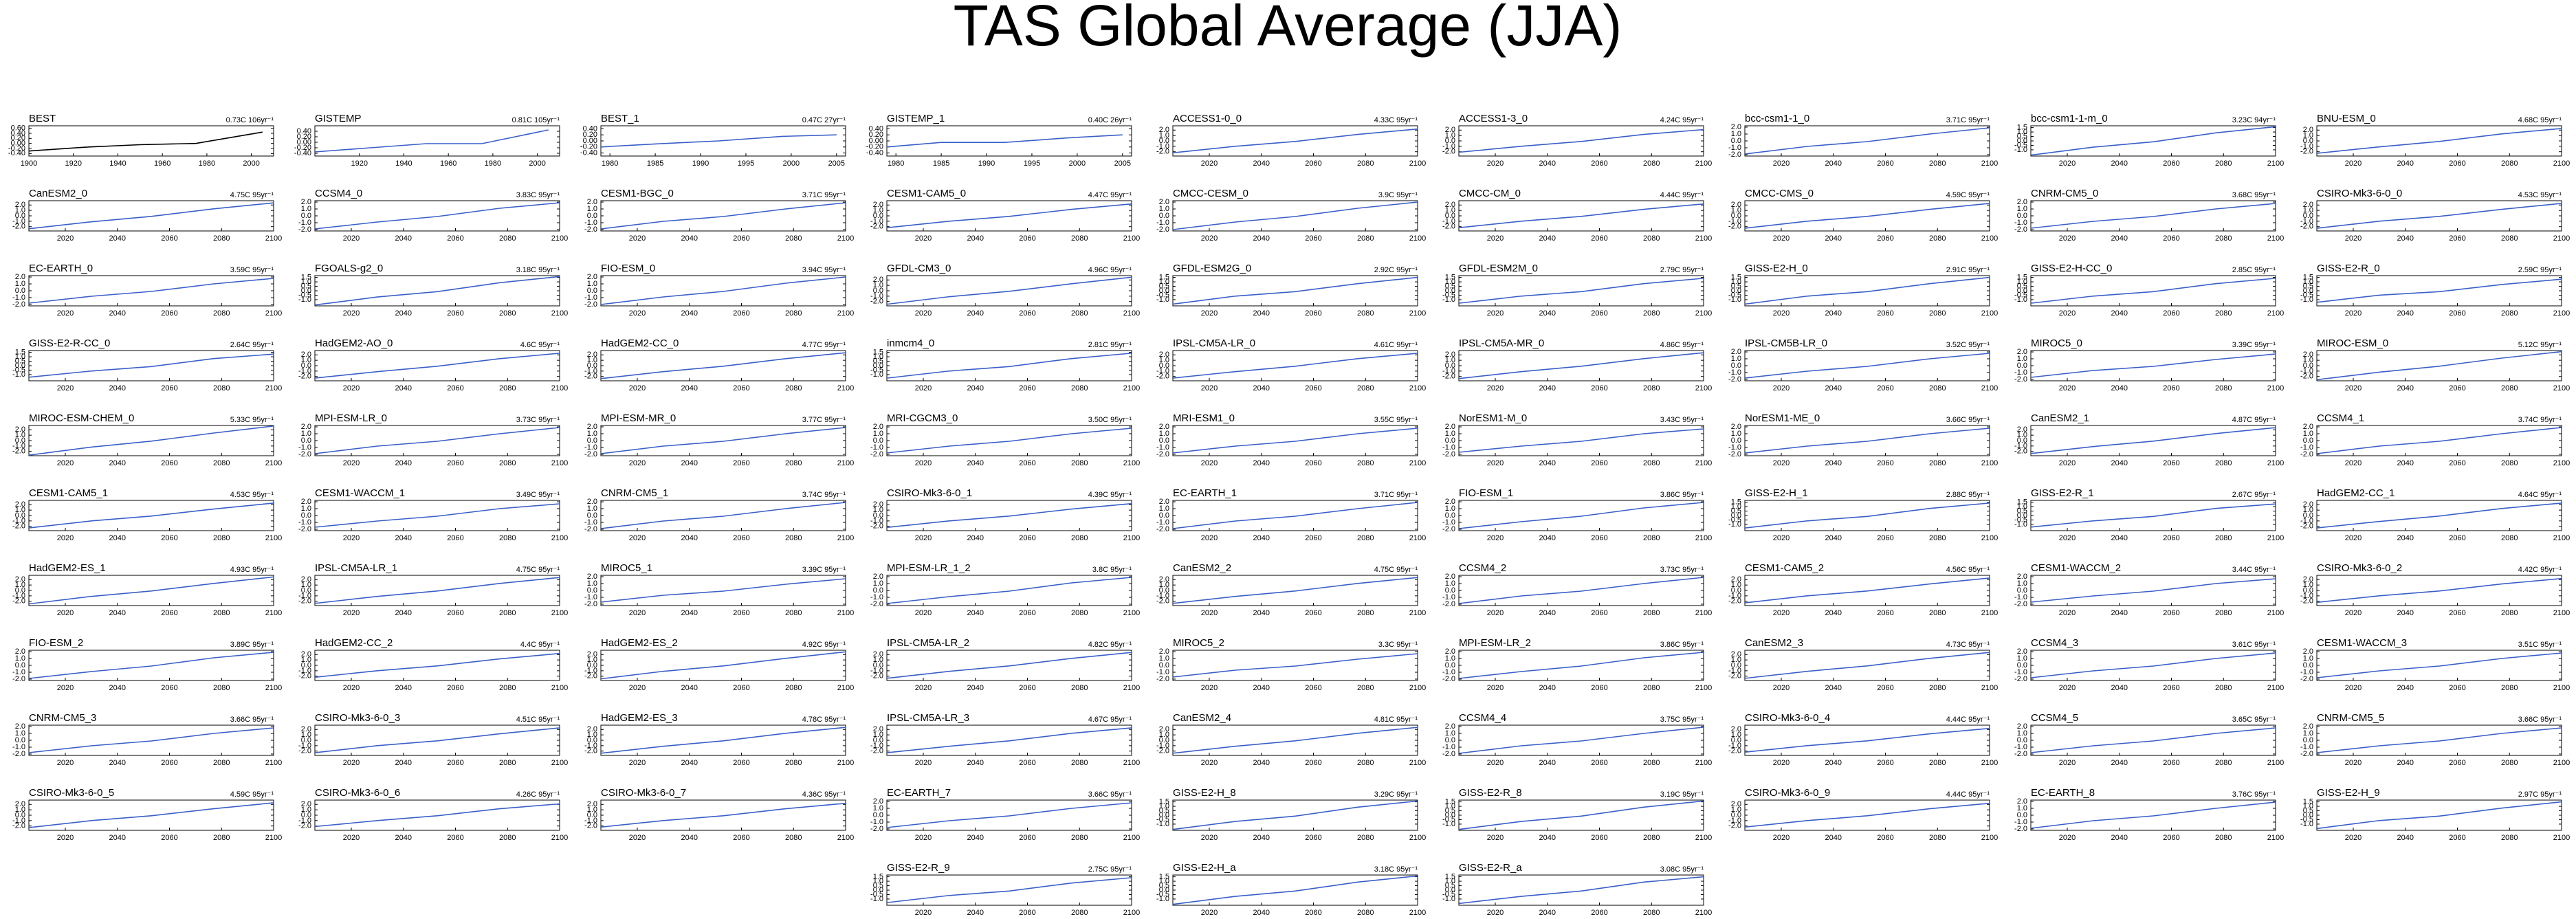 This screenshot has width=2576, height=919. I want to click on panel-title: FGOALS-g2_0, so click(349, 268).